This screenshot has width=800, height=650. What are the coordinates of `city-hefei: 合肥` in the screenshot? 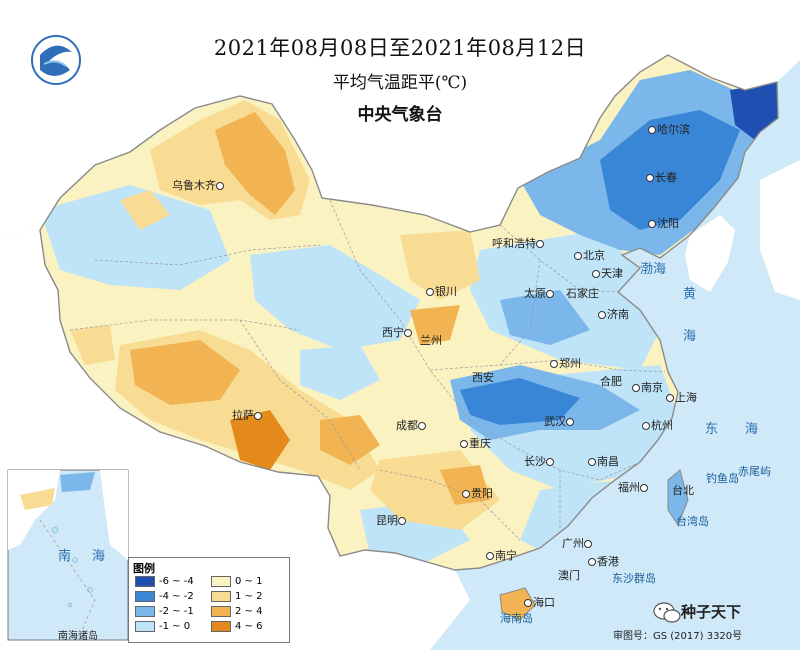 It's located at (611, 381).